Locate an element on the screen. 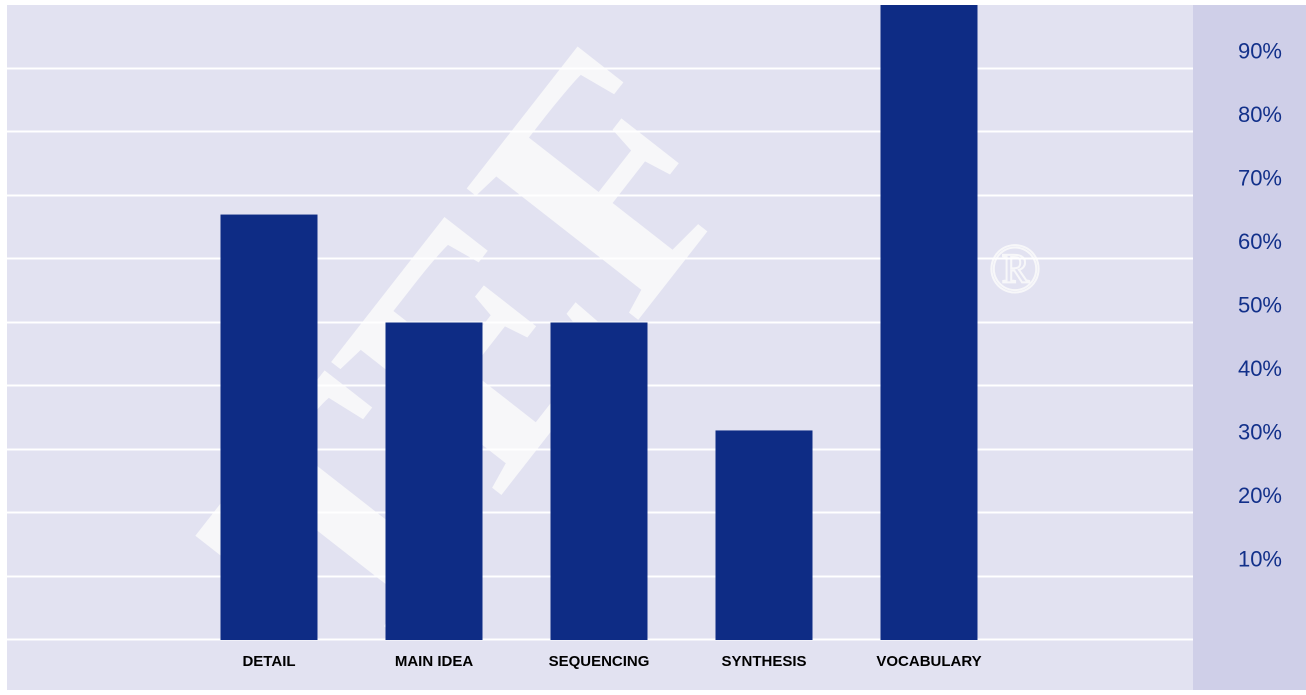  y-tick-label: 60% is located at coordinates (1260, 241).